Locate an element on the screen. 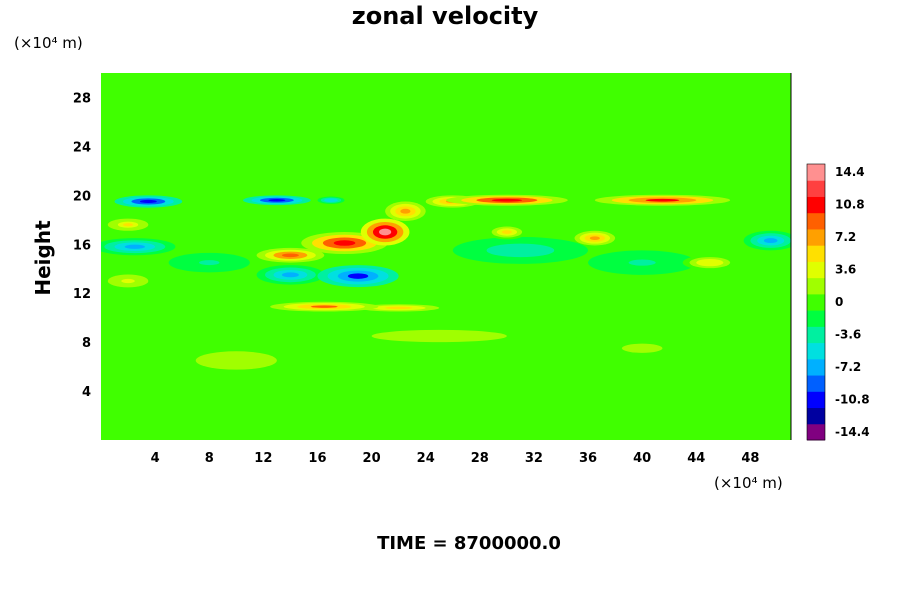 This screenshot has height=600, width=900. x-tick-label: 20 is located at coordinates (372, 458).